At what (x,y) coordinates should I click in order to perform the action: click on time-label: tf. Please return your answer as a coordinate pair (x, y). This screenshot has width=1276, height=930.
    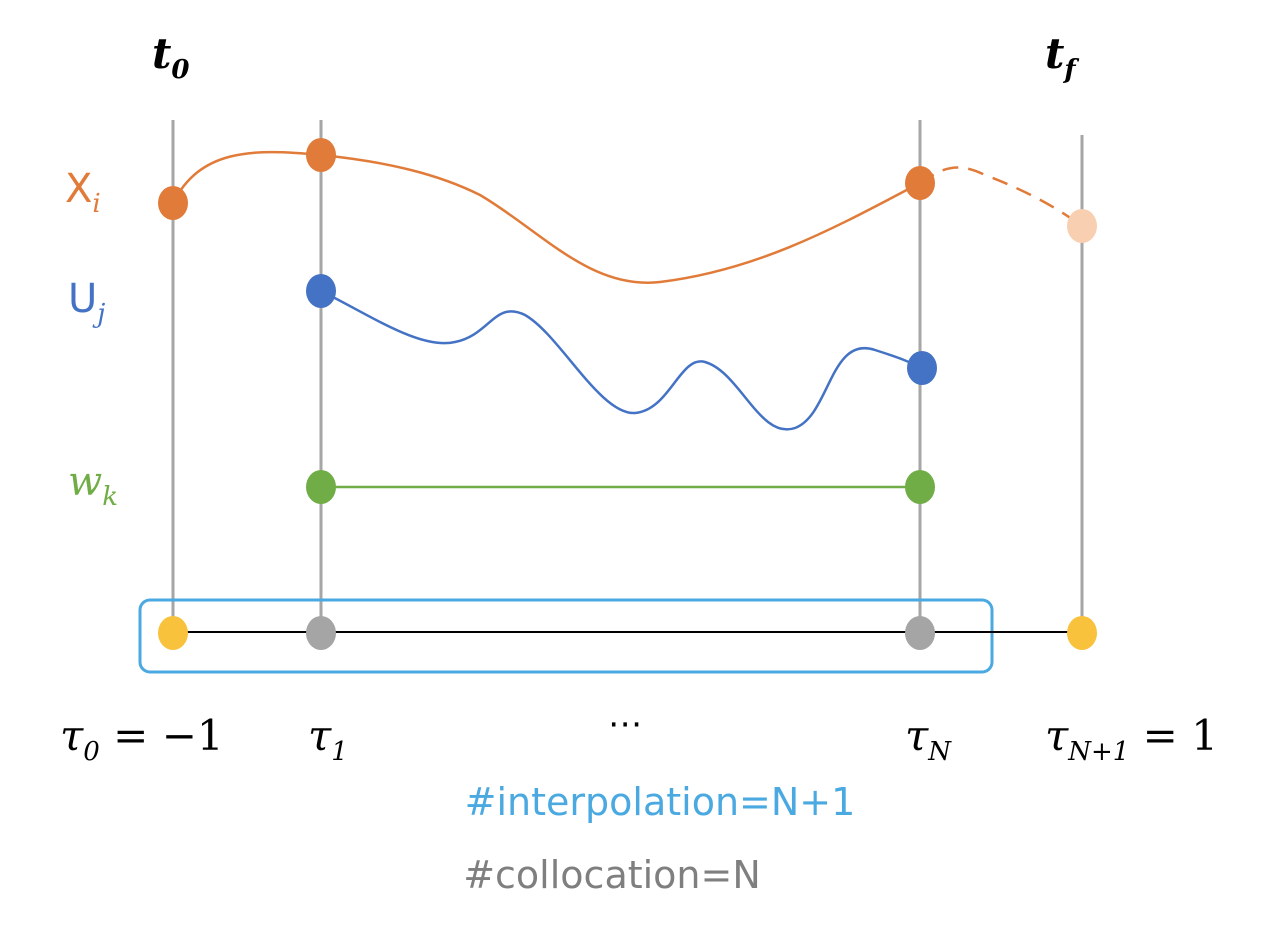
    Looking at the image, I should click on (1062, 57).